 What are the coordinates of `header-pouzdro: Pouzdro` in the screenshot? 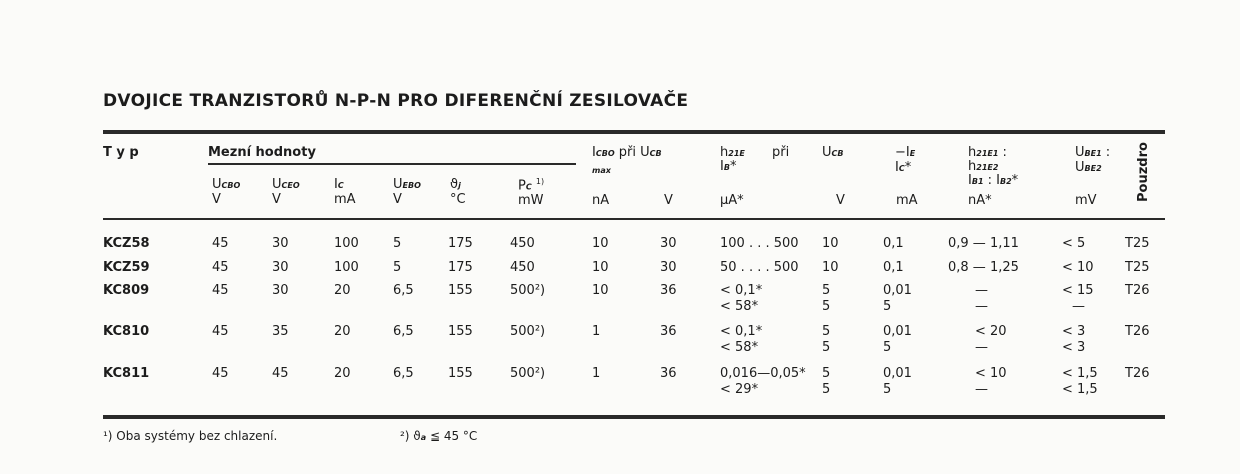 It's located at (1143, 172).